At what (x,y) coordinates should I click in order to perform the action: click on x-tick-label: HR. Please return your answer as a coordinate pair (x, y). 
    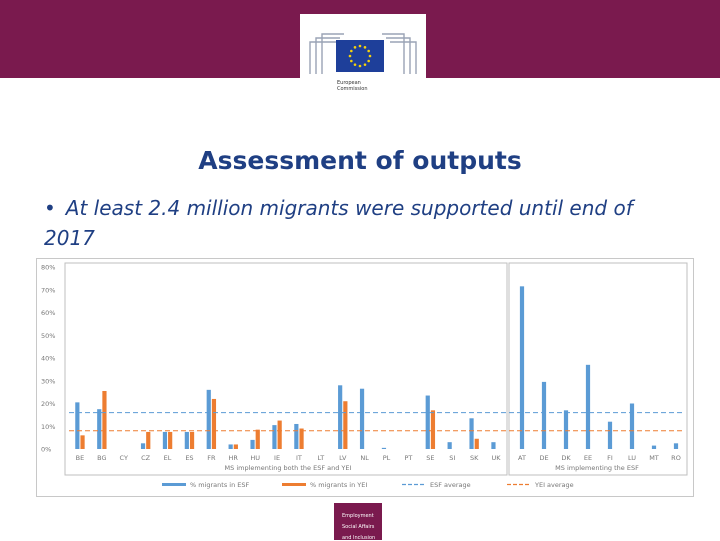
    Looking at the image, I should click on (234, 458).